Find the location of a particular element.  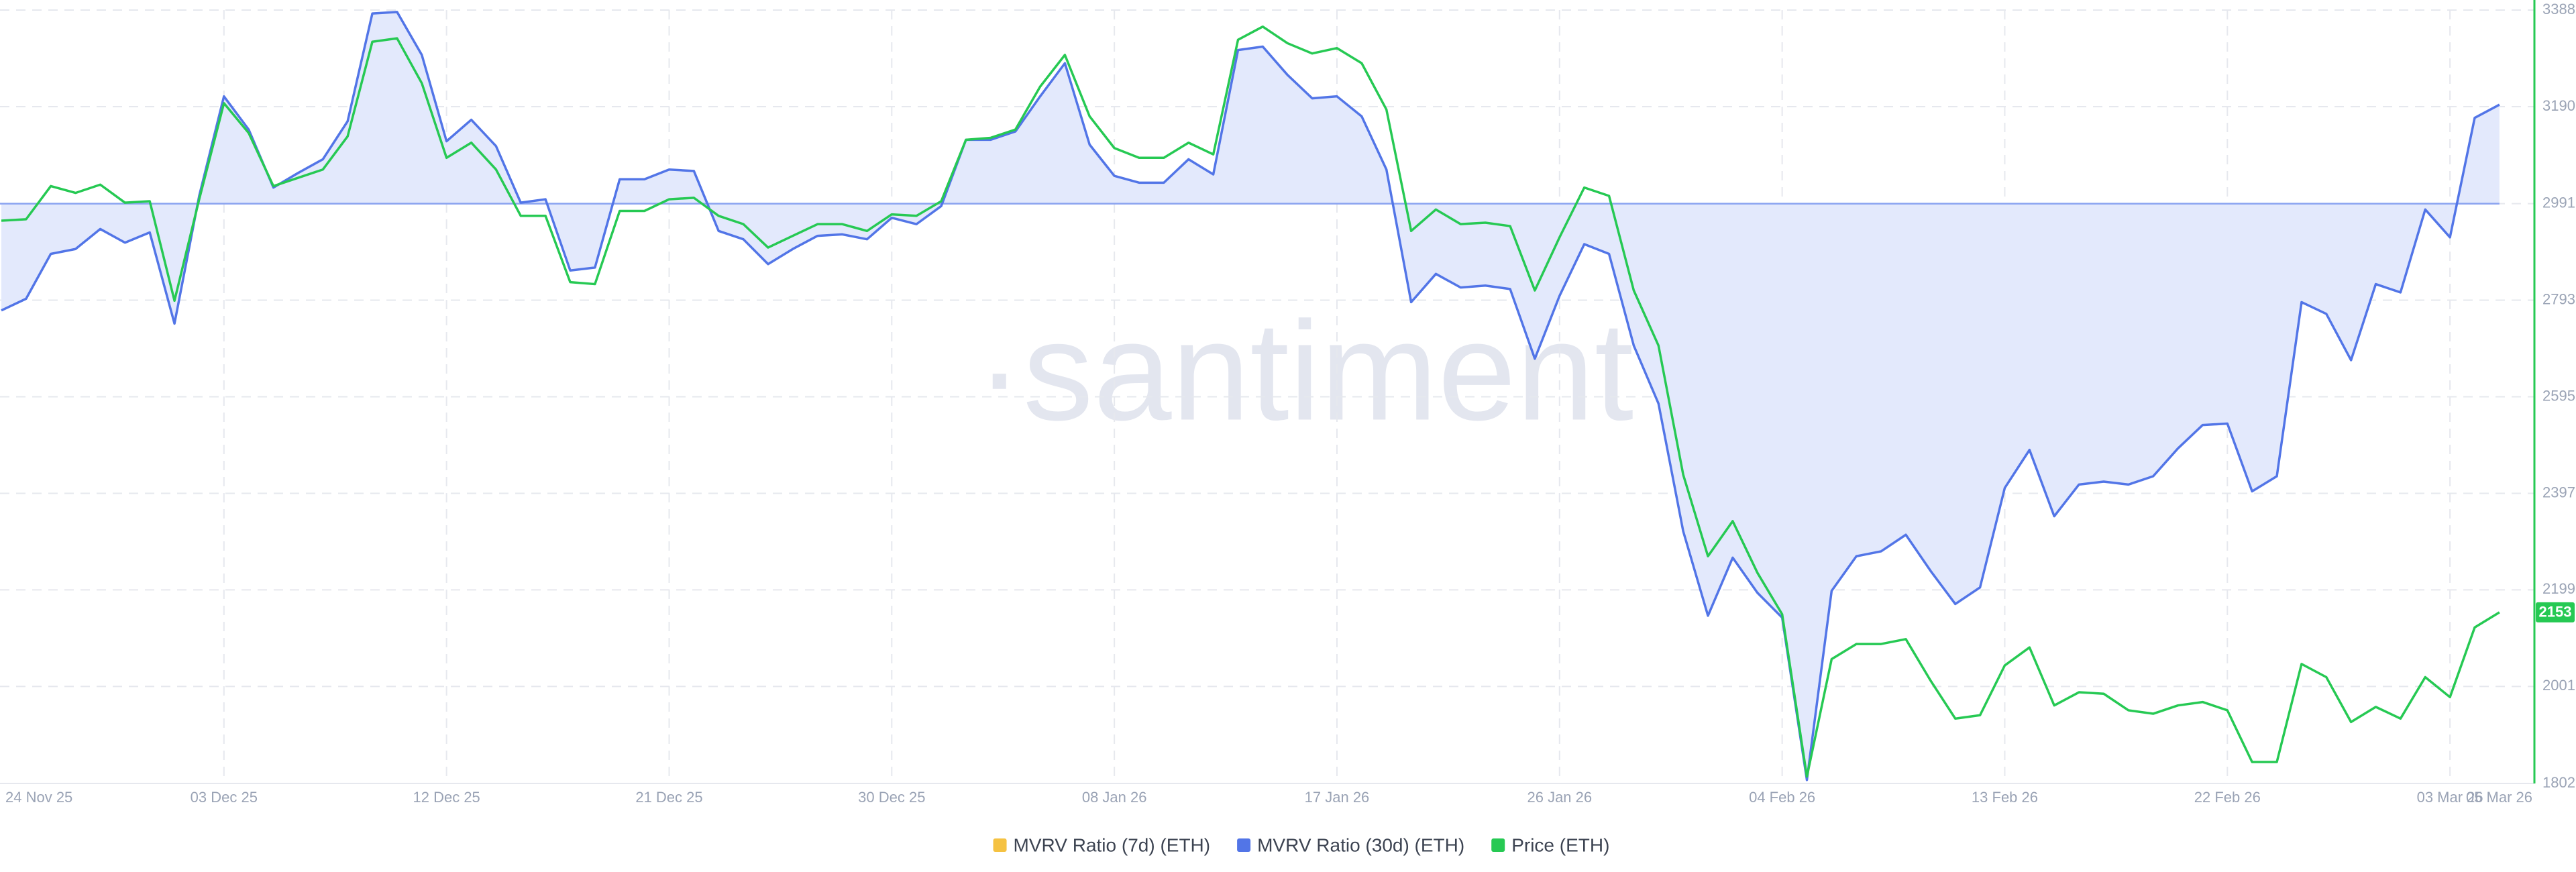

y-tick-label: 2001 is located at coordinates (2558, 685).